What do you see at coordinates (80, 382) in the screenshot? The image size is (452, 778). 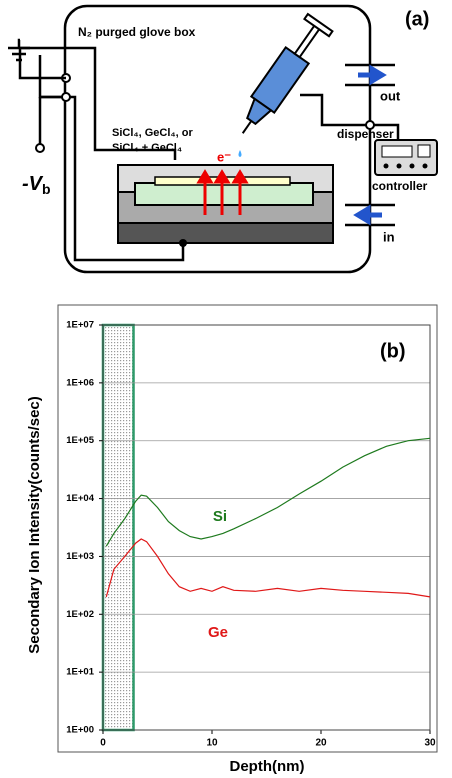 I see `y-tick-label: 1E+06` at bounding box center [80, 382].